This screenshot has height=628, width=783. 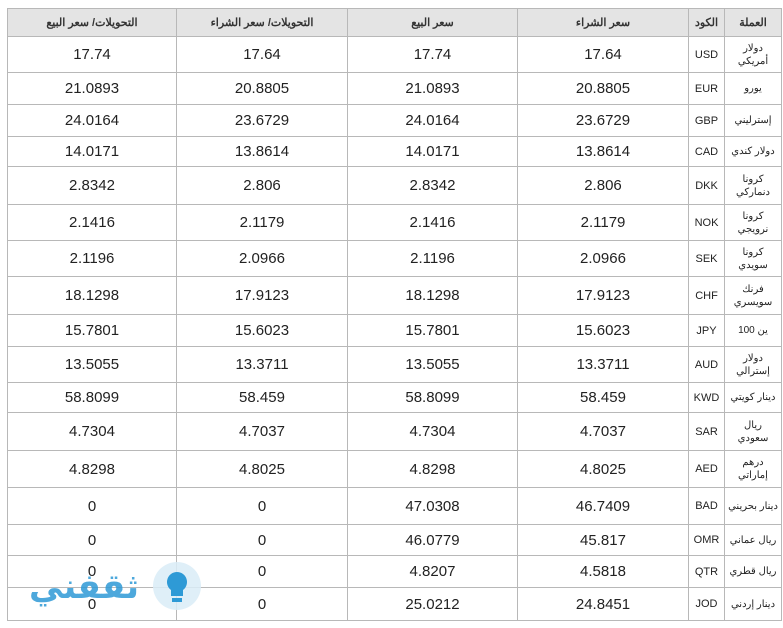 I want to click on rate-cell: 4.5818, so click(x=603, y=571).